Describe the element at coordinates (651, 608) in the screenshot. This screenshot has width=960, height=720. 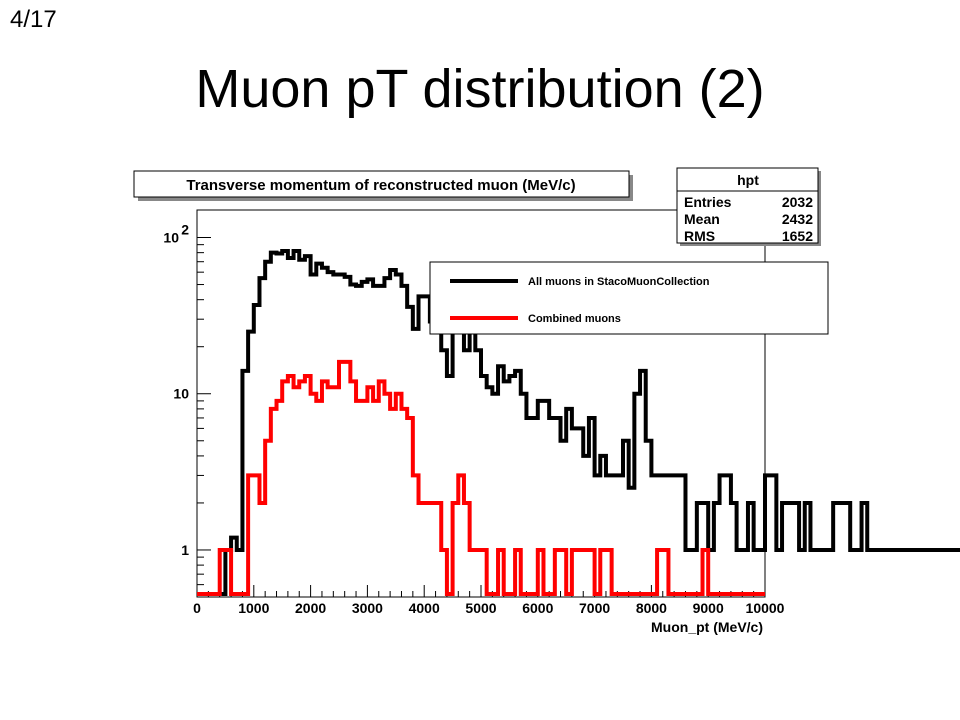
I see `x-tick-label: 8000` at that location.